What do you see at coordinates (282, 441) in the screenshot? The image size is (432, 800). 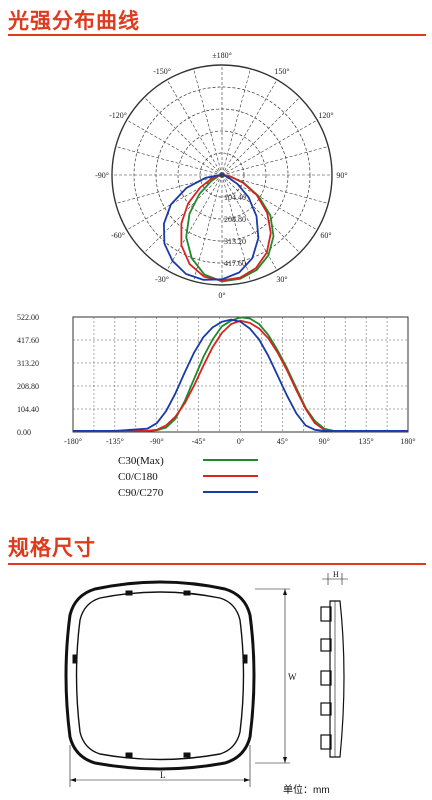 I see `x-tick-label: 45°` at bounding box center [282, 441].